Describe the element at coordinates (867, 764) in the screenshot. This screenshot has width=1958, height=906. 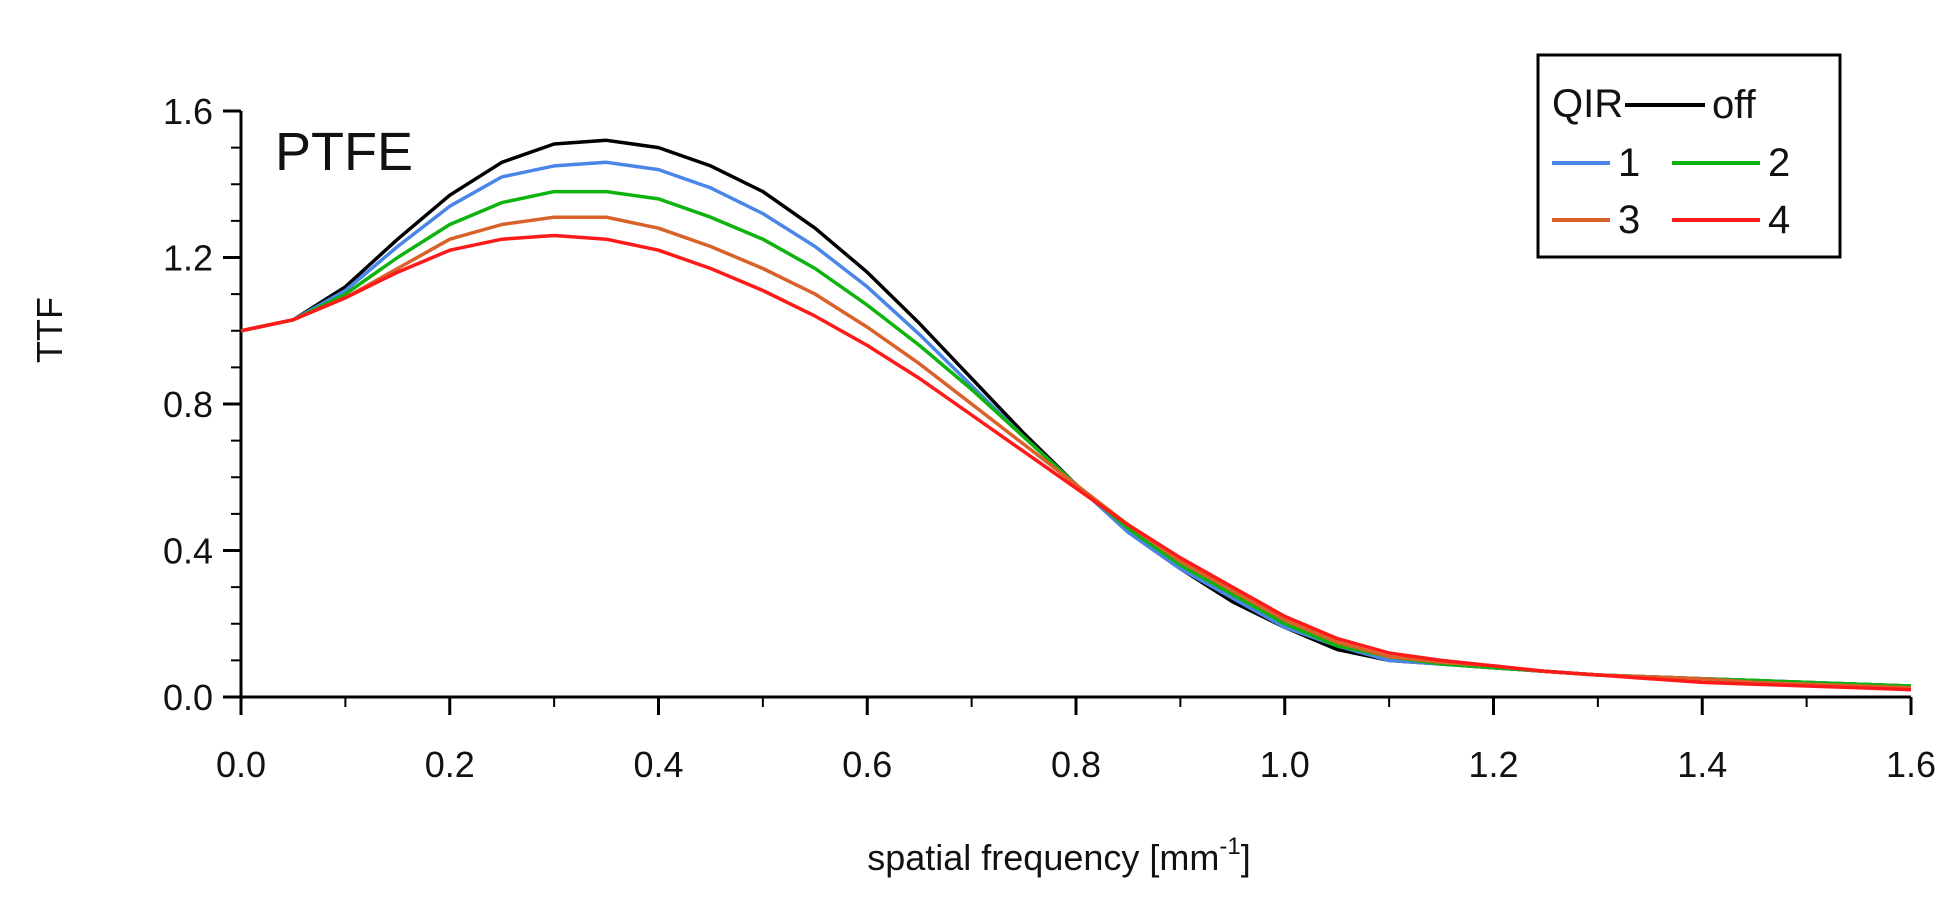
I see `x-tick-label: 0.6` at that location.